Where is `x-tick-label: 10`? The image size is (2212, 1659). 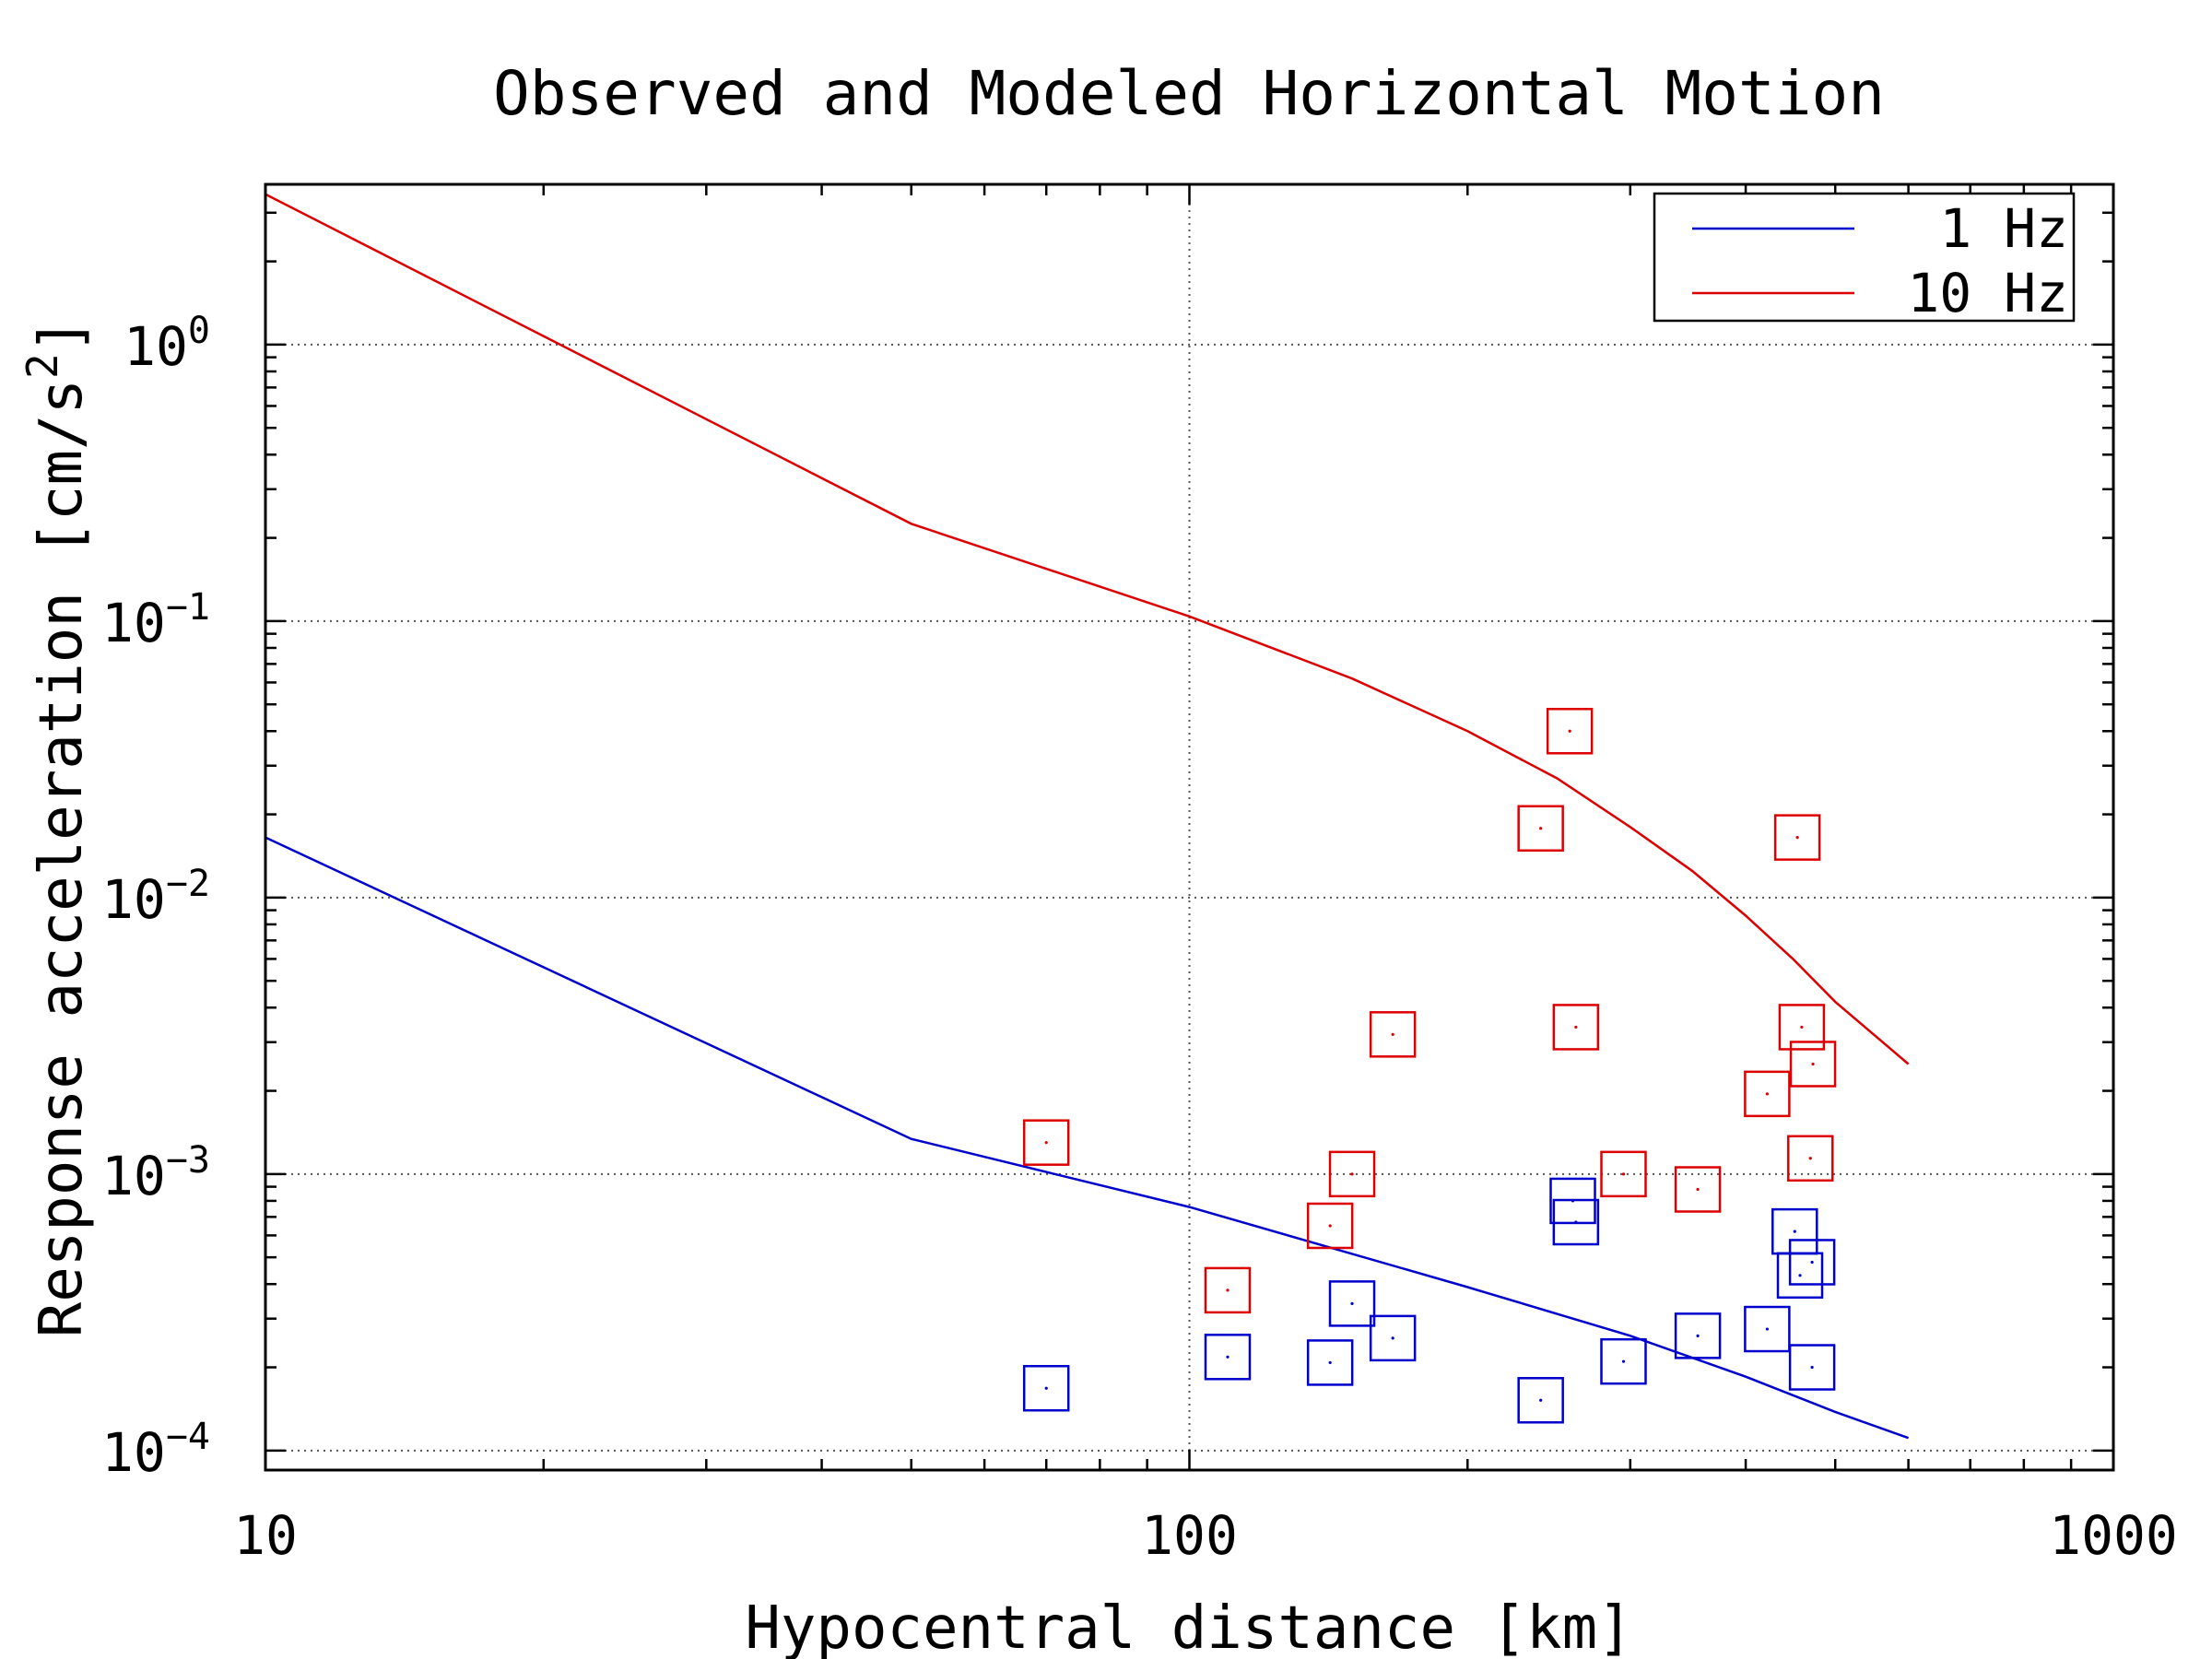
x-tick-label: 10 is located at coordinates (265, 1535).